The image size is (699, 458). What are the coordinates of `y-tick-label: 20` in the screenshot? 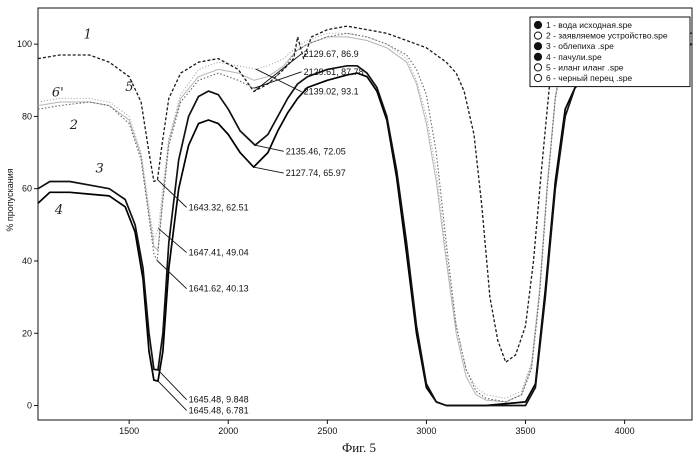 It's located at (27, 333).